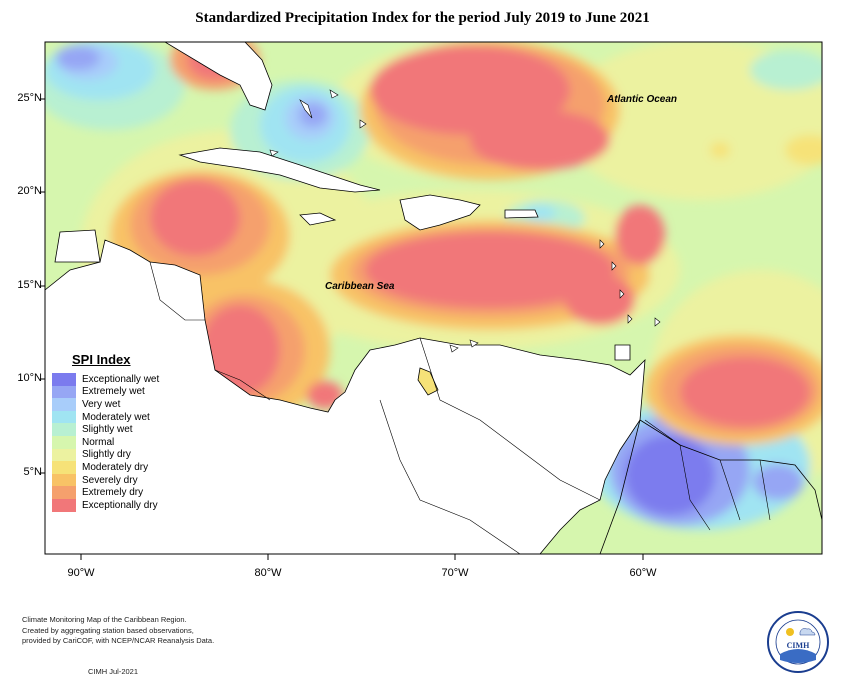 This screenshot has width=845, height=684. I want to click on lon-label-70w: 70°W, so click(455, 573).